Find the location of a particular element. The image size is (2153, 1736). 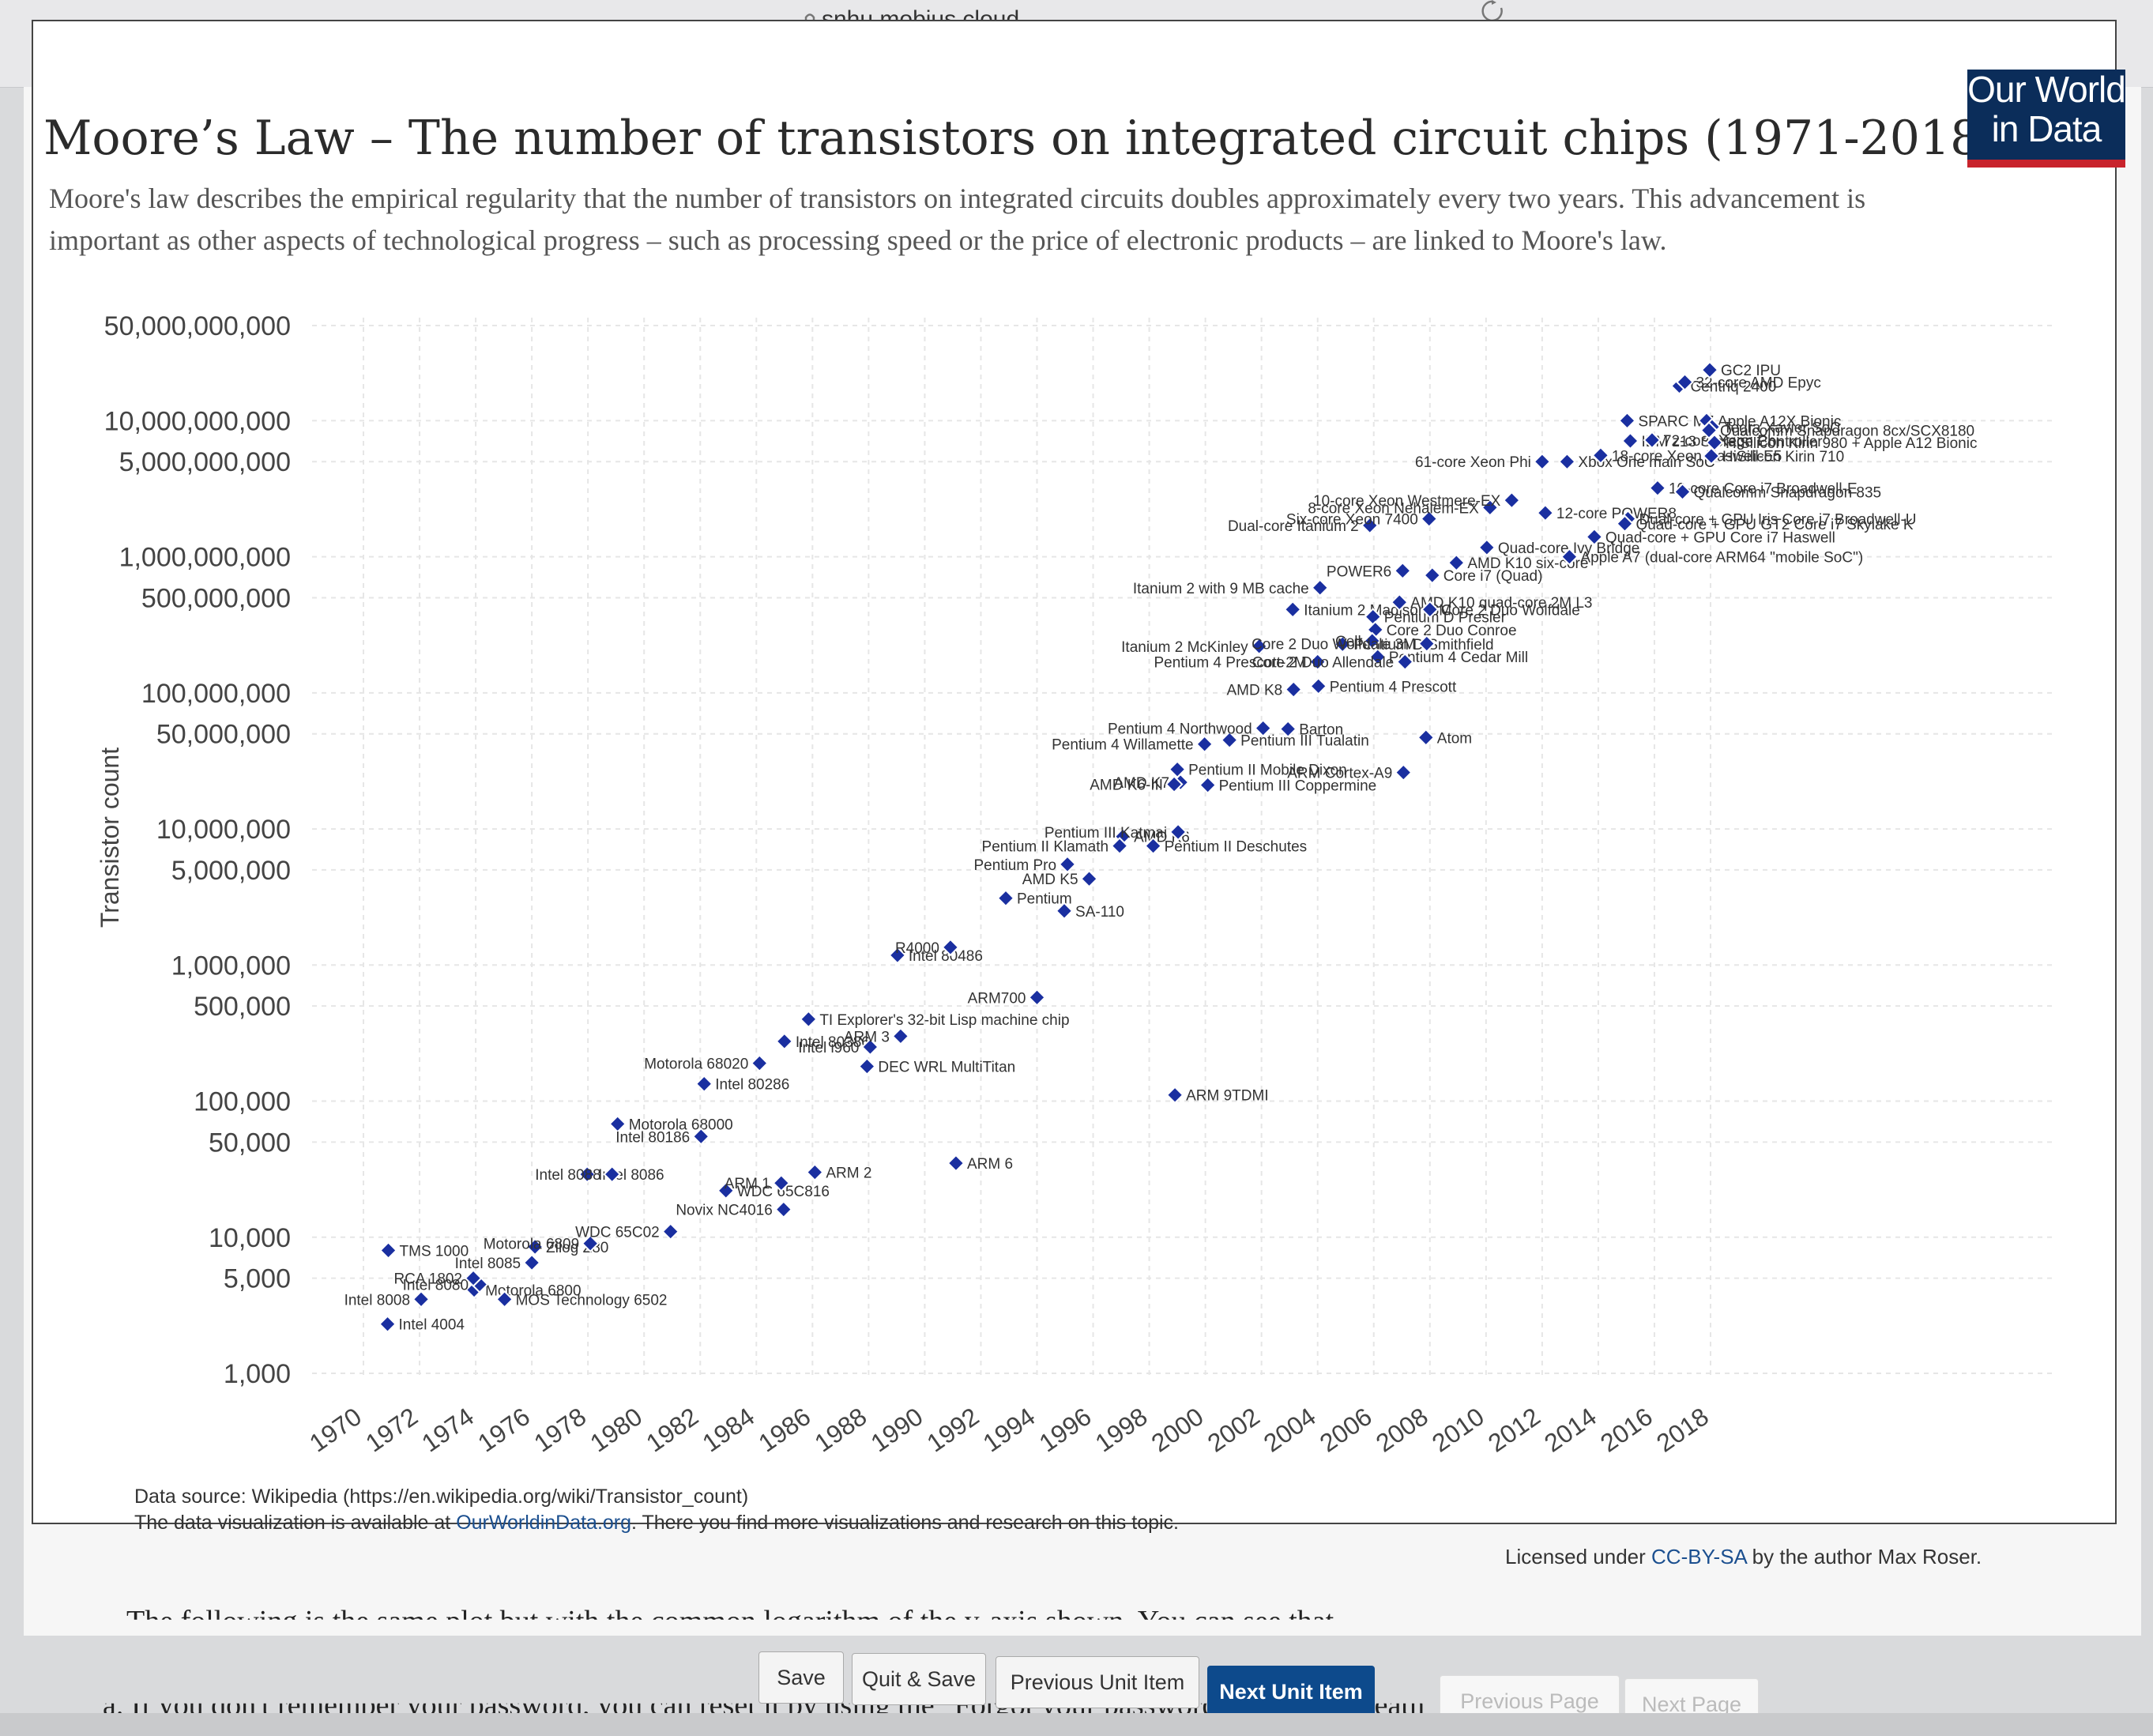

point-label: Intel 8088 is located at coordinates (567, 1175).